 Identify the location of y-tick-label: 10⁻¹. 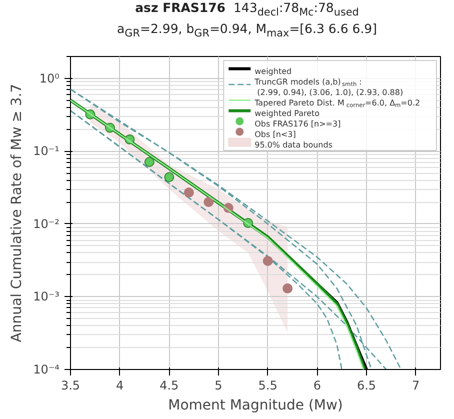
(46, 151).